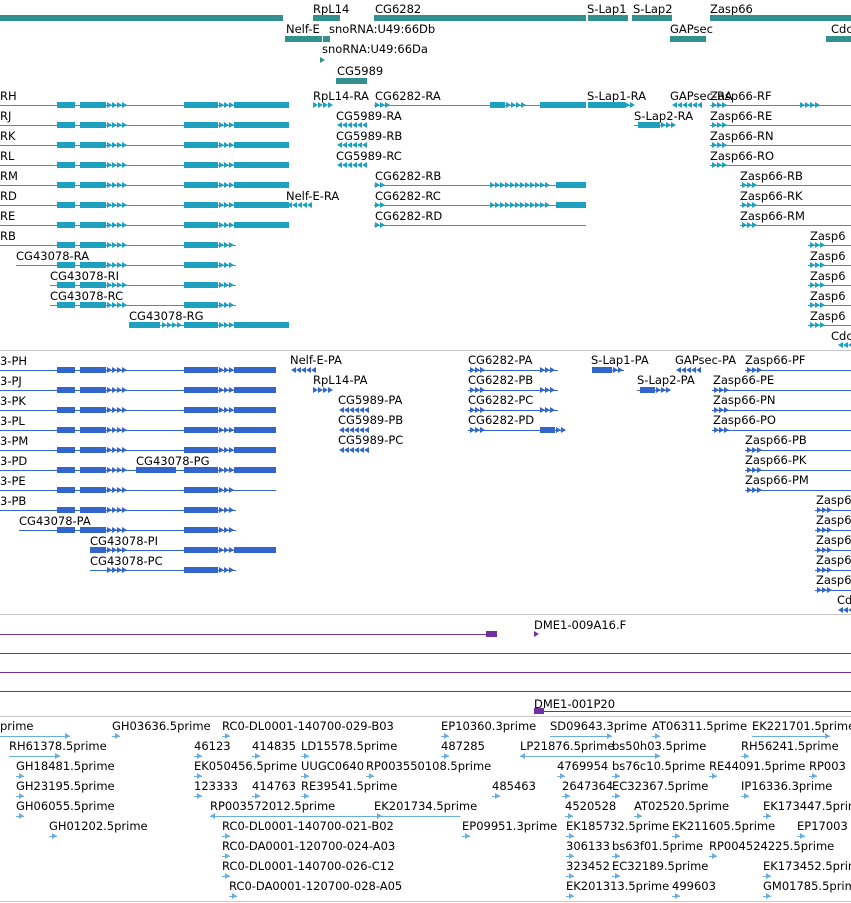 The image size is (851, 903). What do you see at coordinates (8, 196) in the screenshot?
I see `feature-label: RD` at bounding box center [8, 196].